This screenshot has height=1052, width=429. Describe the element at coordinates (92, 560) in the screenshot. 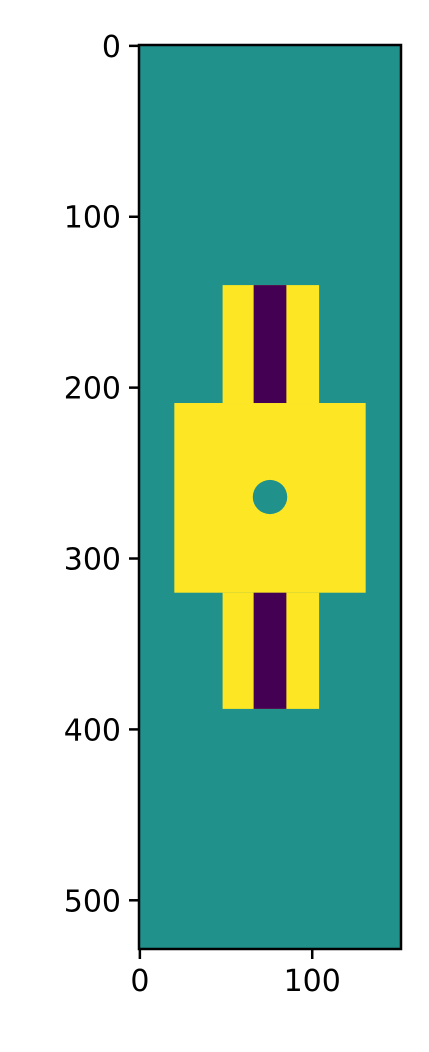

I see `y-tick-label: 300` at that location.